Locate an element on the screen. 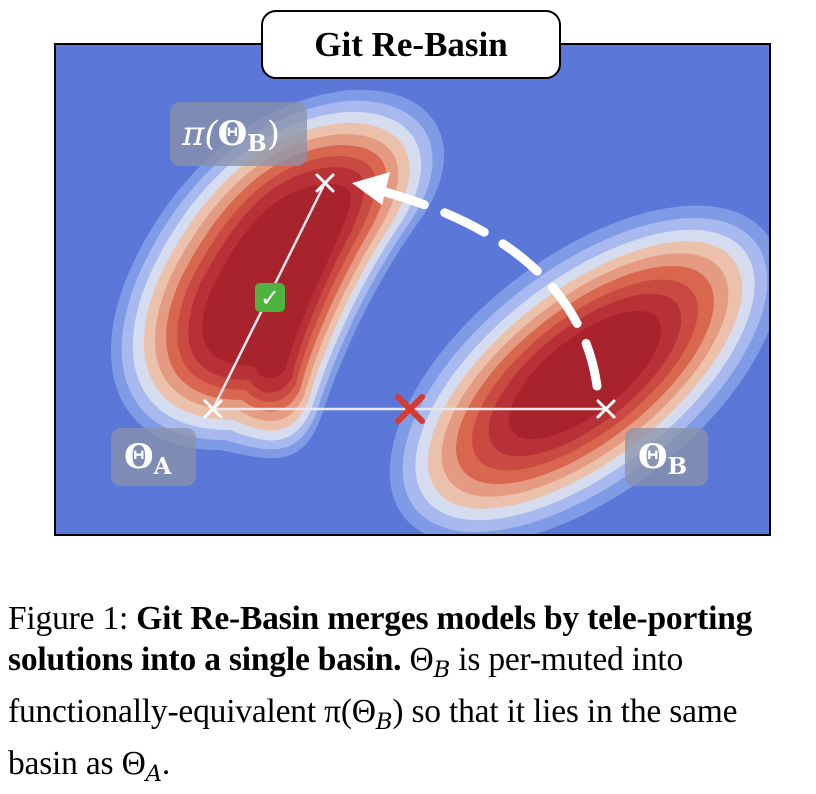  permutation-arrow is located at coordinates (491, 289).